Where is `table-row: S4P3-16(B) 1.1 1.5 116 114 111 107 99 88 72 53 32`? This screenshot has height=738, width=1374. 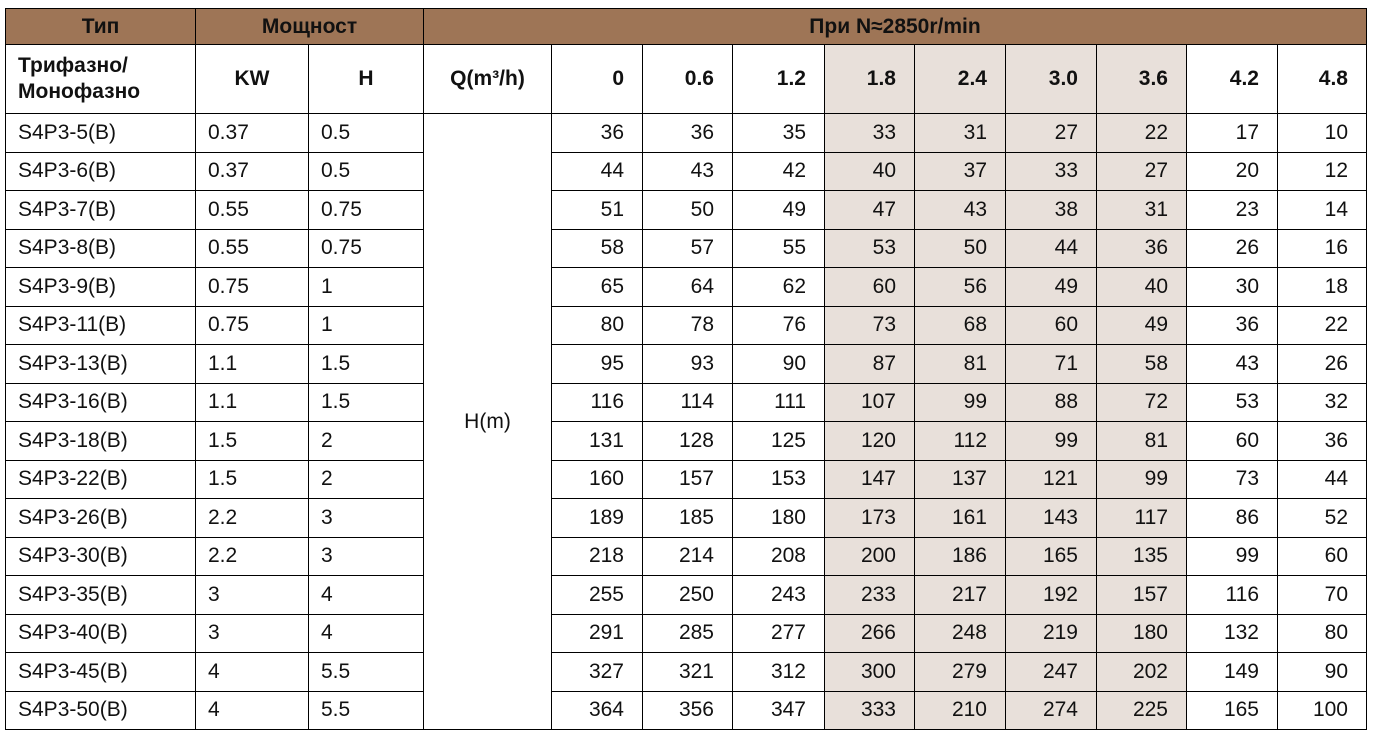 table-row: S4P3-16(B) 1.1 1.5 116 114 111 107 99 88 72 53 32 is located at coordinates (686, 402).